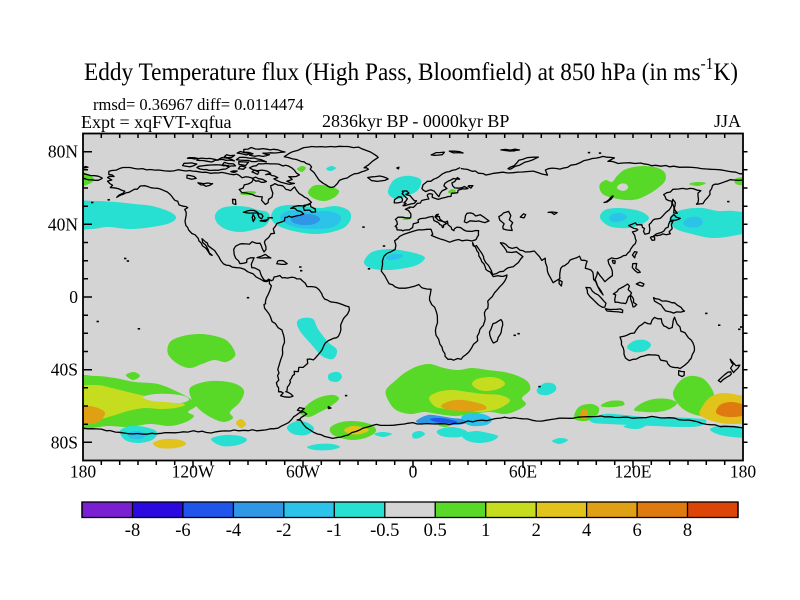 The image size is (800, 600). I want to click on svg-text: 80S, so click(64, 442).